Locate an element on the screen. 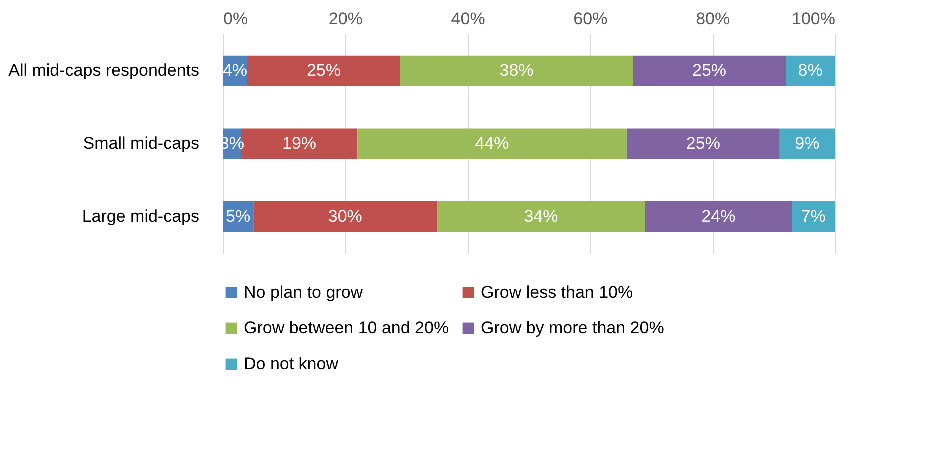  y-tick-label: Large mid-caps is located at coordinates (141, 216).